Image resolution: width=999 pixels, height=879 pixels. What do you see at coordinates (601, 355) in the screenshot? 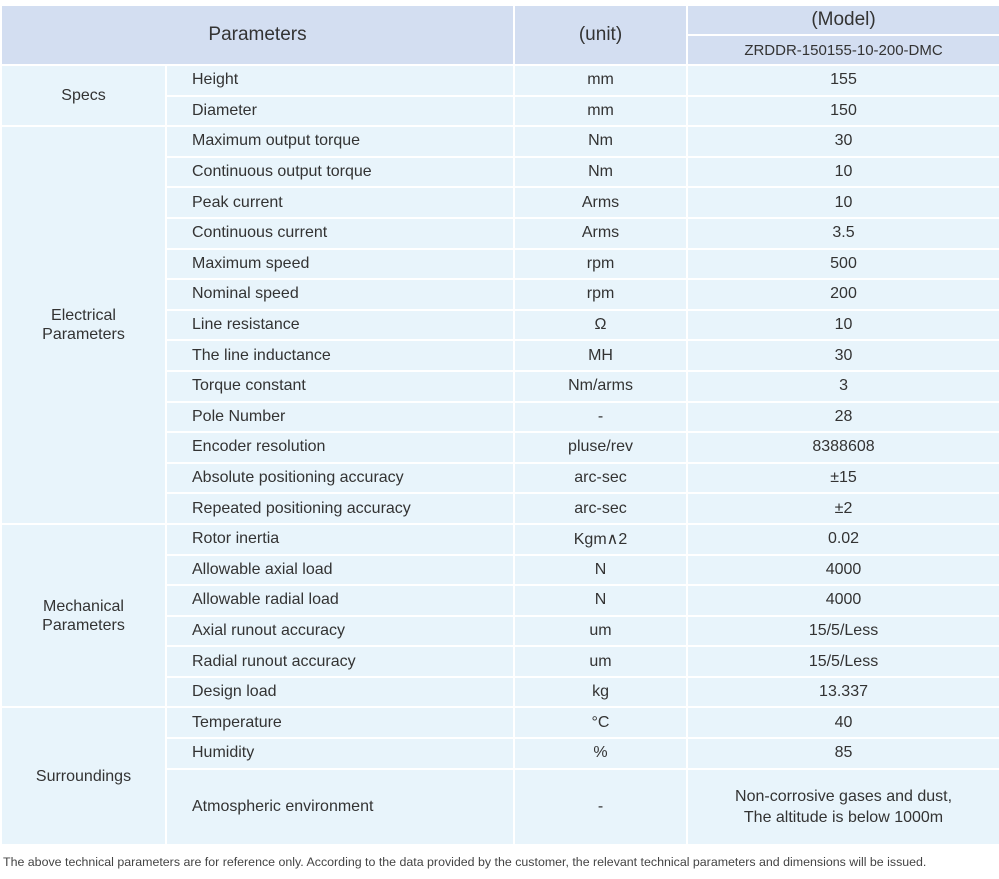
I see `unit-cell: MH` at bounding box center [601, 355].